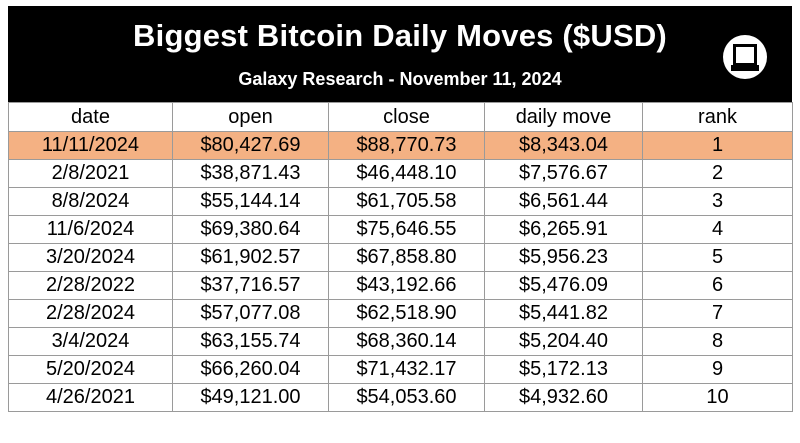  Describe the element at coordinates (90, 257) in the screenshot. I see `cell-date: 3/20/2024` at that location.